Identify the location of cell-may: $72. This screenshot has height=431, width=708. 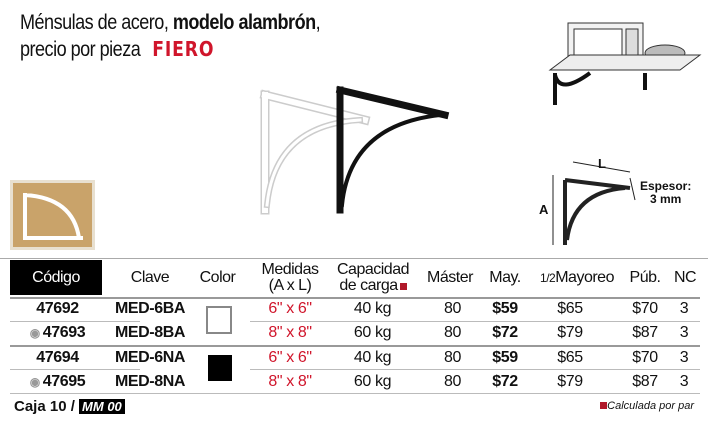
(505, 333).